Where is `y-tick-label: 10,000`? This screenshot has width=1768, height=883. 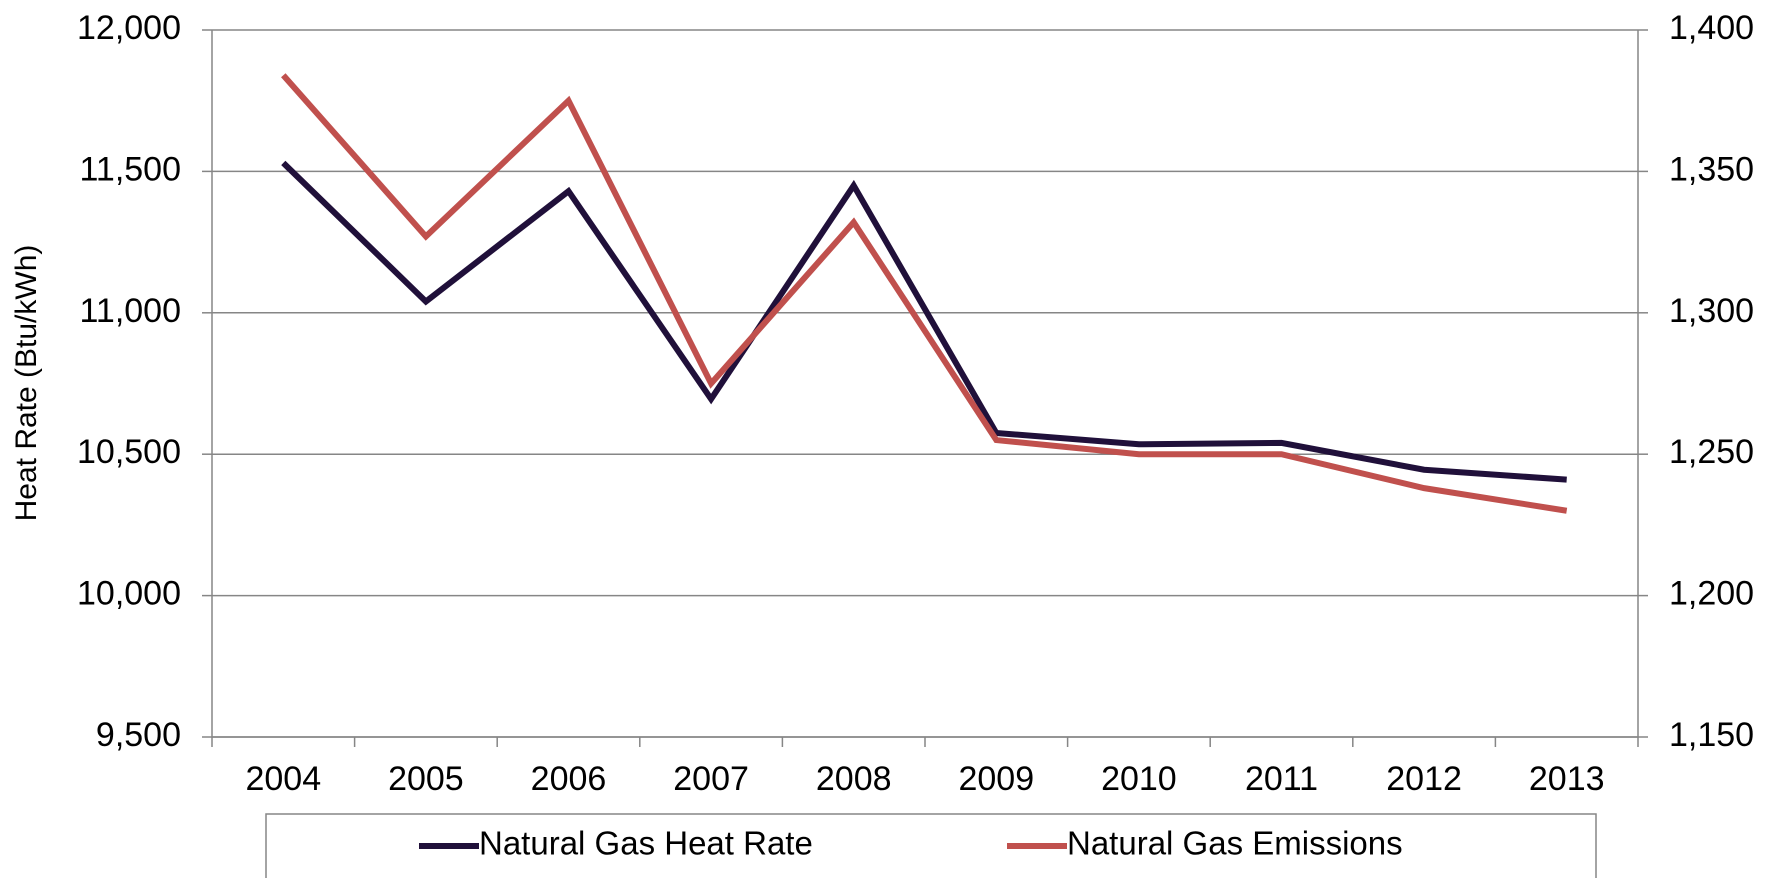
y-tick-label: 10,000 is located at coordinates (129, 594).